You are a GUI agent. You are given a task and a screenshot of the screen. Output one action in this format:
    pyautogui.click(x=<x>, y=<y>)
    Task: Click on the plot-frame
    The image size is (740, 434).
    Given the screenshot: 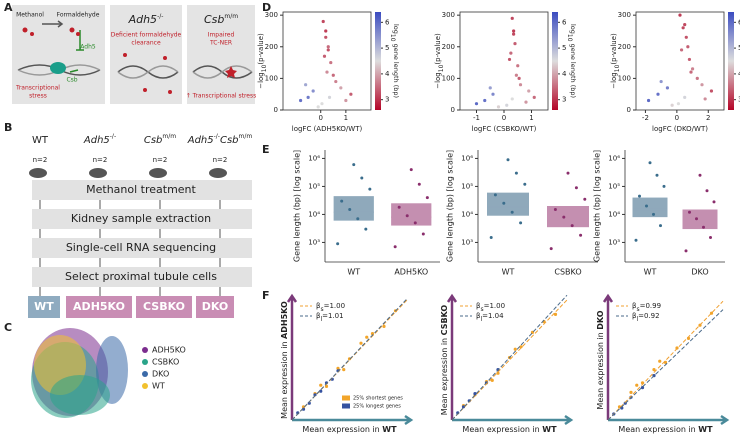 What is the action you would take?
    pyautogui.click(x=504, y=61)
    